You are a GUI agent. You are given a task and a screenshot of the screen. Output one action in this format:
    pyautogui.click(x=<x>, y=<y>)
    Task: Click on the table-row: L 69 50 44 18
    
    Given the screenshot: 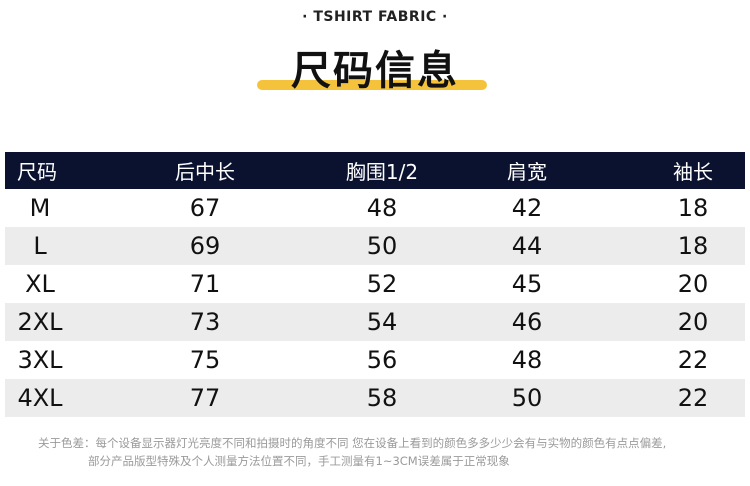 What is the action you would take?
    pyautogui.click(x=375, y=246)
    